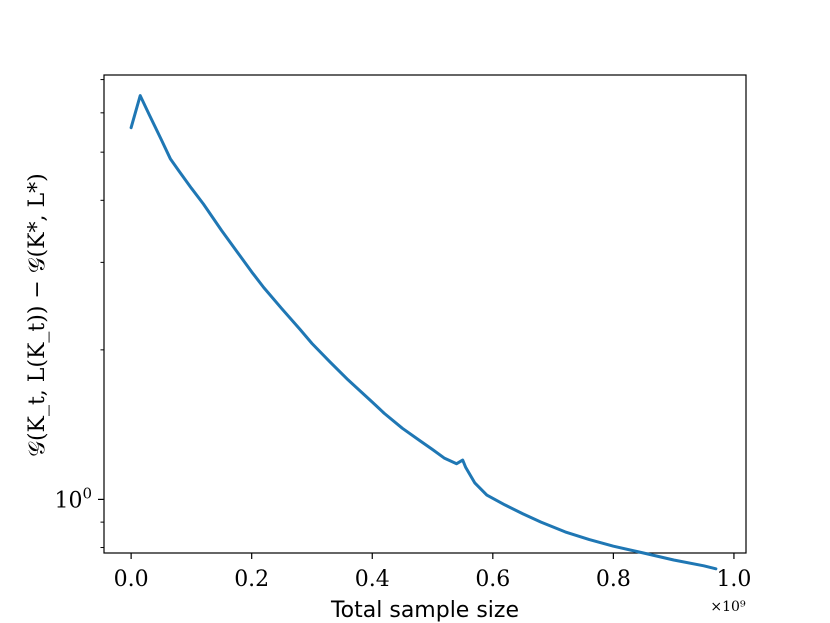 Image resolution: width=830 pixels, height=623 pixels. I want to click on x-axis-ticks: 0.0 0.2 0.4 0.6 0.8 1.0, so click(432, 572).